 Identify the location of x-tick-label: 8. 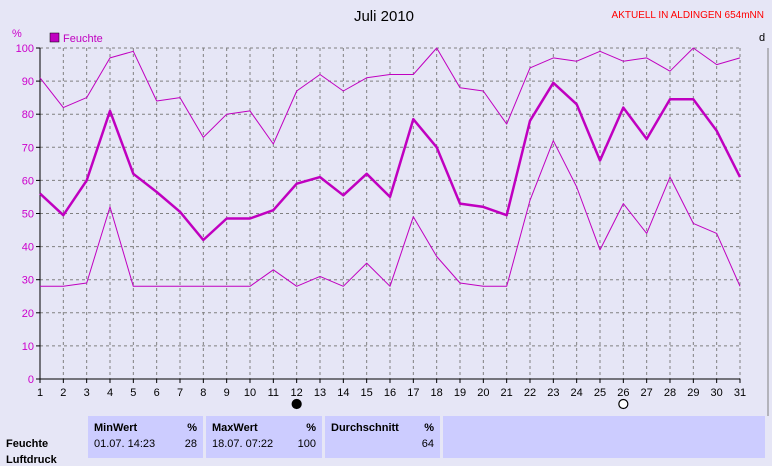
(203, 393).